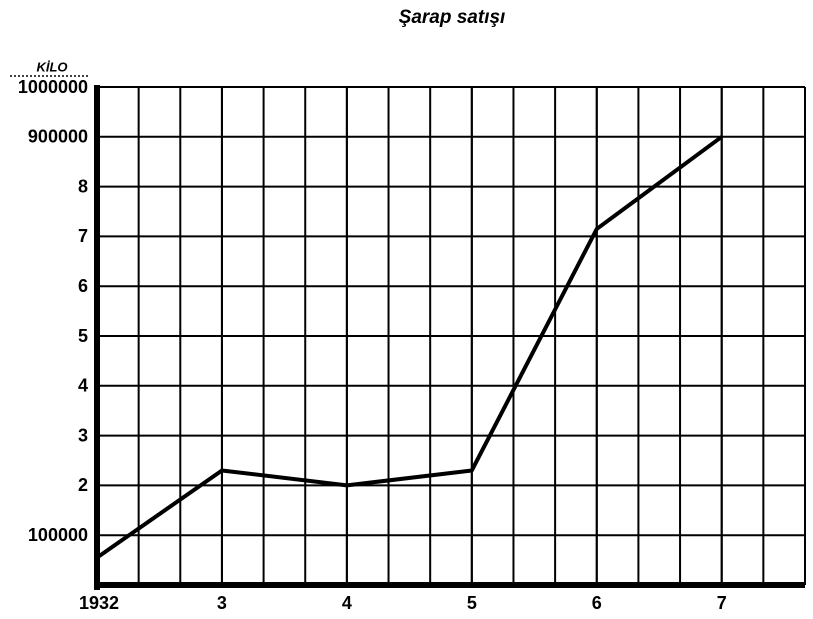 This screenshot has width=813, height=619. I want to click on y-tick-label: 6, so click(83, 286).